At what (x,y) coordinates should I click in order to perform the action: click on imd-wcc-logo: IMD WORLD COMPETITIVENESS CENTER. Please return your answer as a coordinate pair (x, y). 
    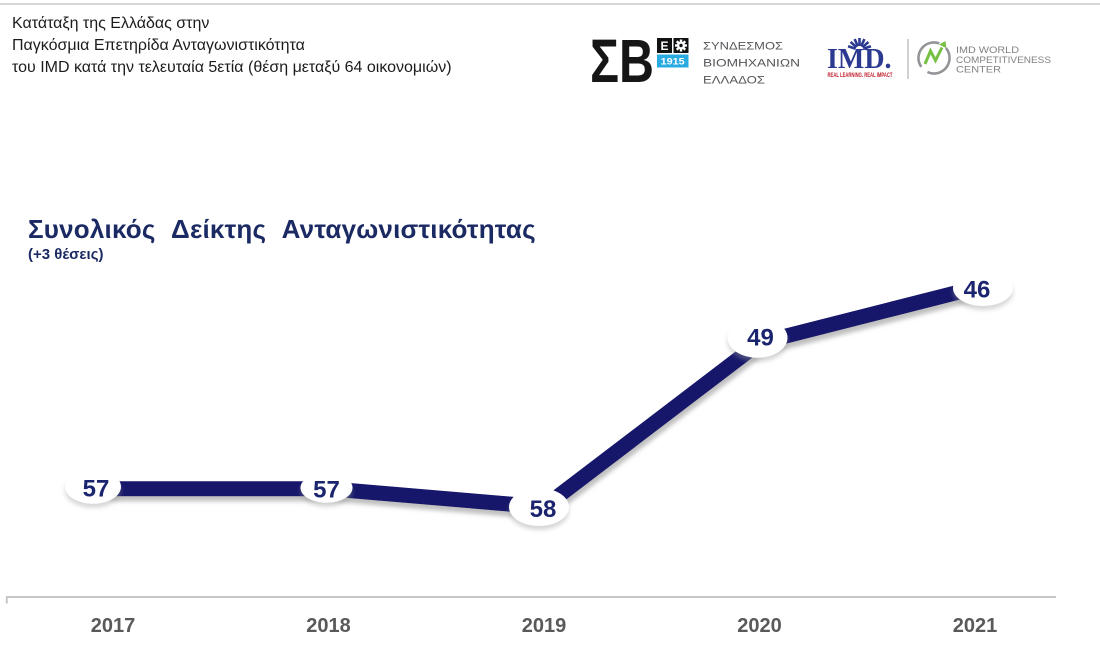
    Looking at the image, I should click on (984, 58).